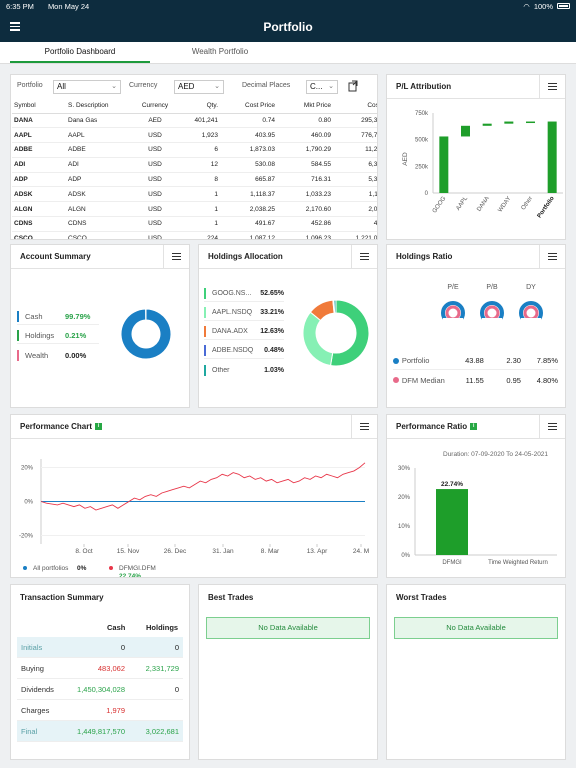 Image resolution: width=576 pixels, height=768 pixels. Describe the element at coordinates (197, 135) in the screenshot. I see `table-cell: 1,923` at that location.